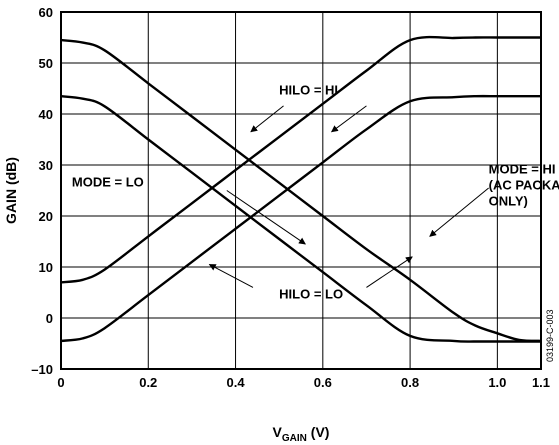 This screenshot has height=445, width=559. I want to click on x-axis-label-subscript: GAIN, so click(294, 438).